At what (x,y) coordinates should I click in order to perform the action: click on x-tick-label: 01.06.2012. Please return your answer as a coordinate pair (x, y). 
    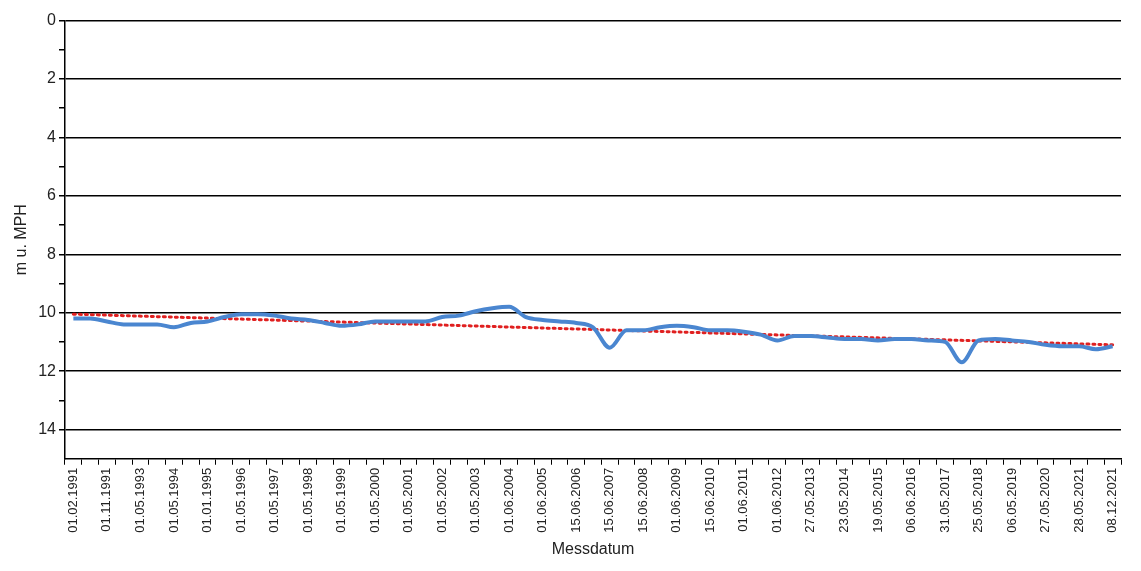
    Looking at the image, I should click on (776, 500).